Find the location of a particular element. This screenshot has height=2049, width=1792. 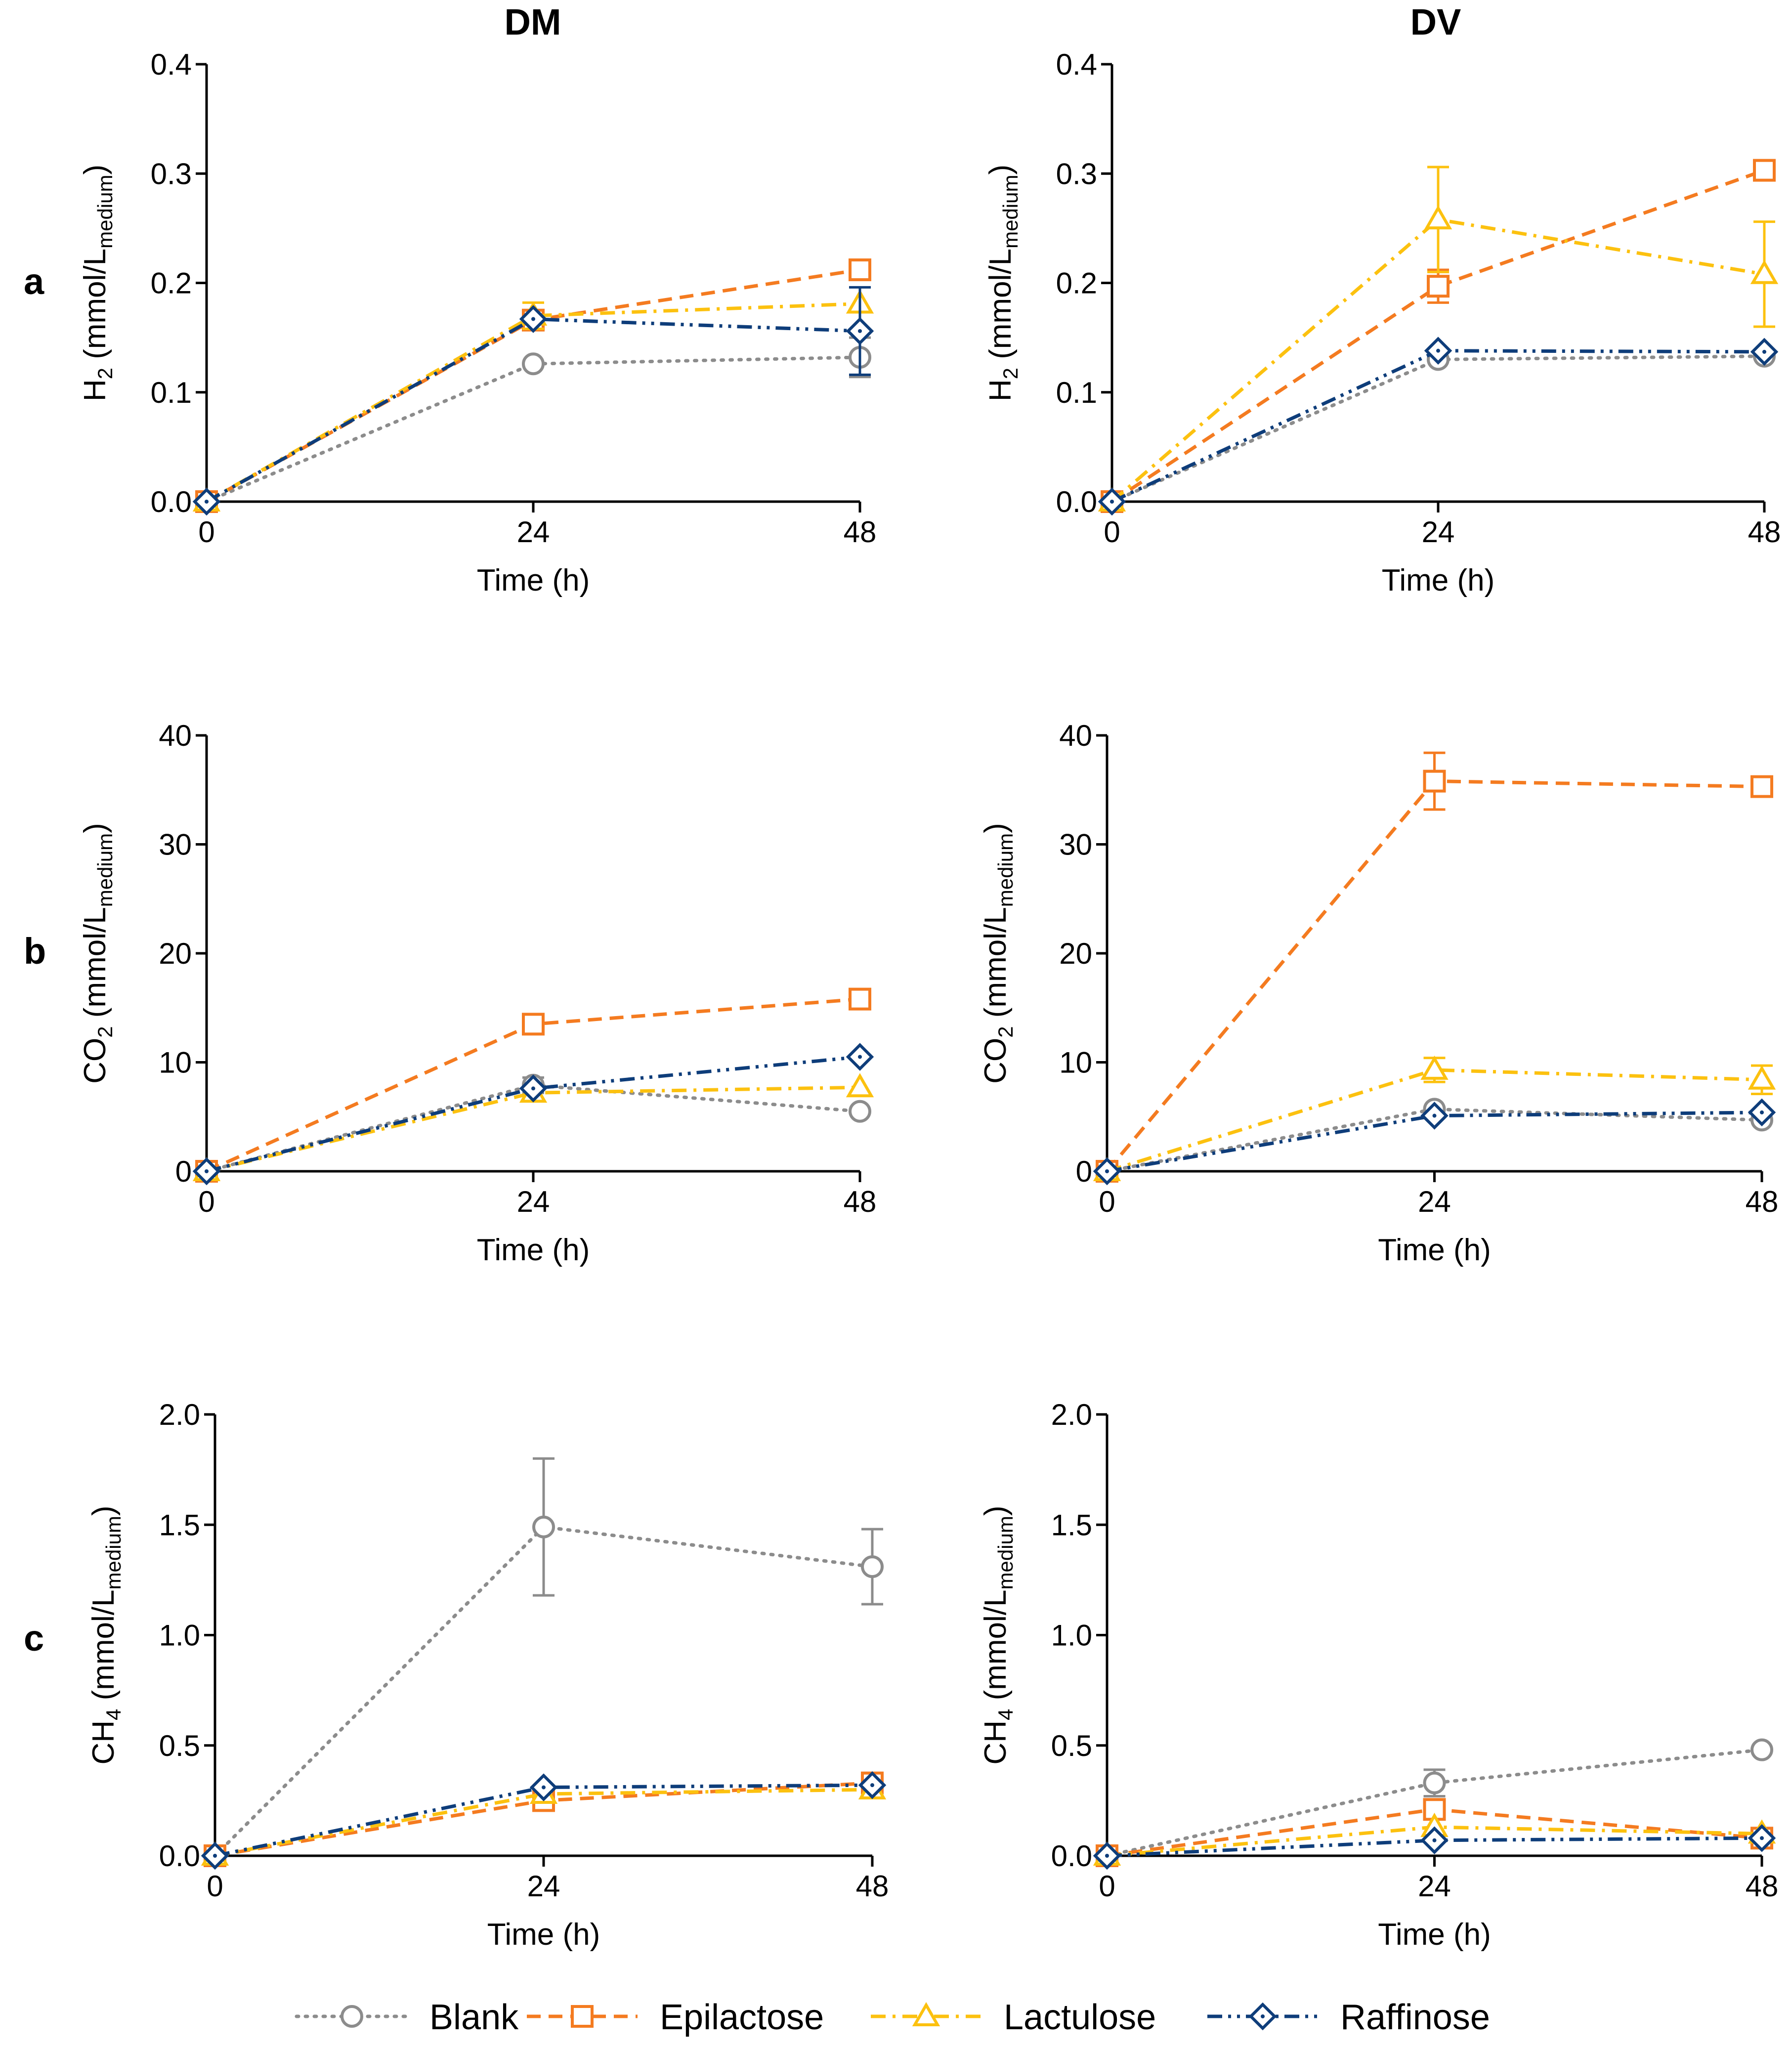

series-line-epilactose is located at coordinates (1438, 336).